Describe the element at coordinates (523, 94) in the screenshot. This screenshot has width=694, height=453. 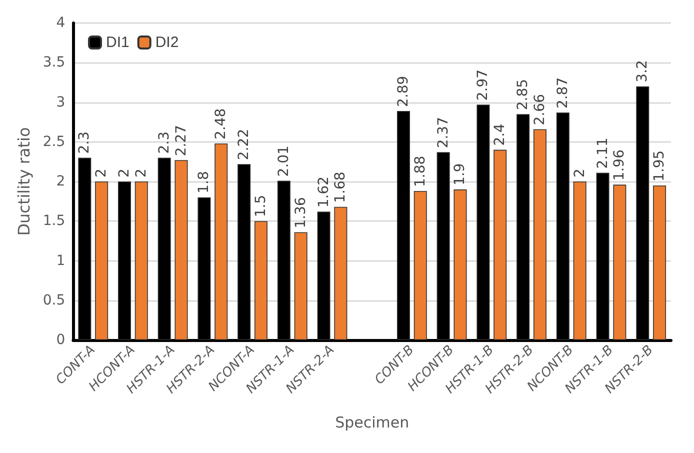
I see `data-label: 2.85` at that location.